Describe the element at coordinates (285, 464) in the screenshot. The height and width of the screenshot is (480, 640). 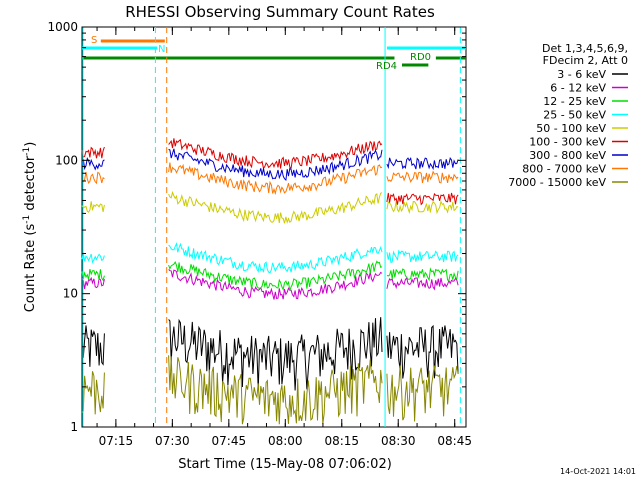
I see `x-axis-label: Start Time (15-May-08 07:06:02)` at that location.